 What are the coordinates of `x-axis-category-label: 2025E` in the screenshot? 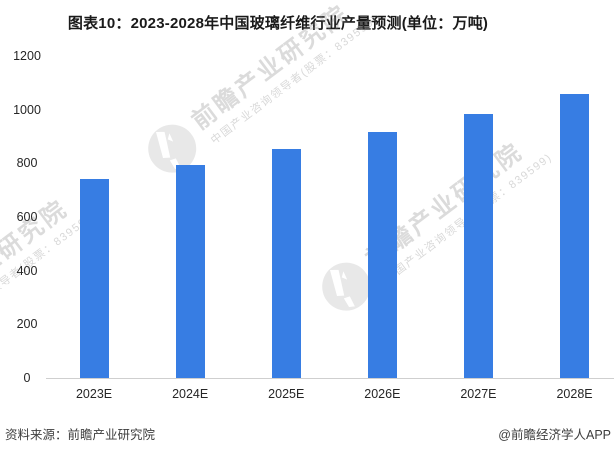 It's located at (286, 394).